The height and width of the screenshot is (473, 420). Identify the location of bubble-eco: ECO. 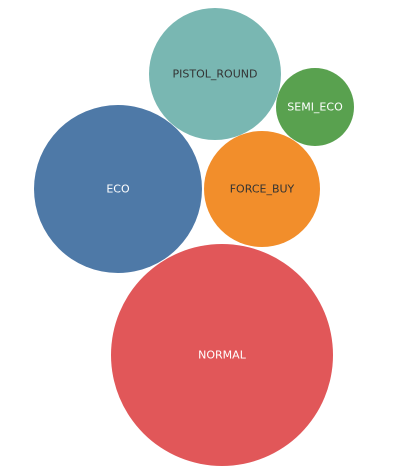
(118, 189).